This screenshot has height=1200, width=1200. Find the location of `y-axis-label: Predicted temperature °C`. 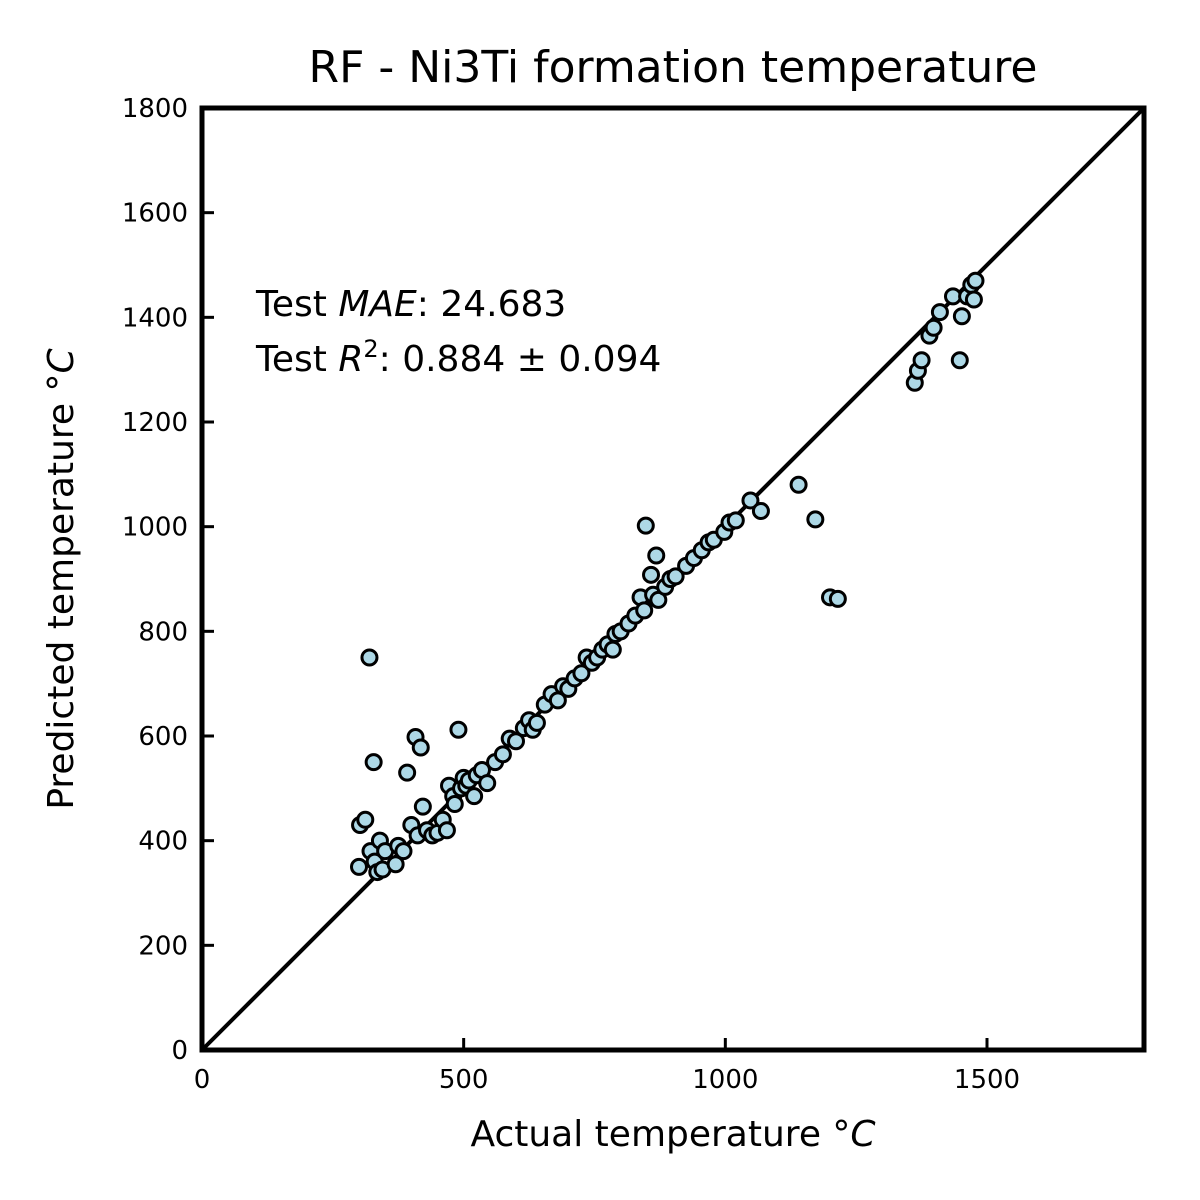

y-axis-label: Predicted temperature °C is located at coordinates (61, 578).